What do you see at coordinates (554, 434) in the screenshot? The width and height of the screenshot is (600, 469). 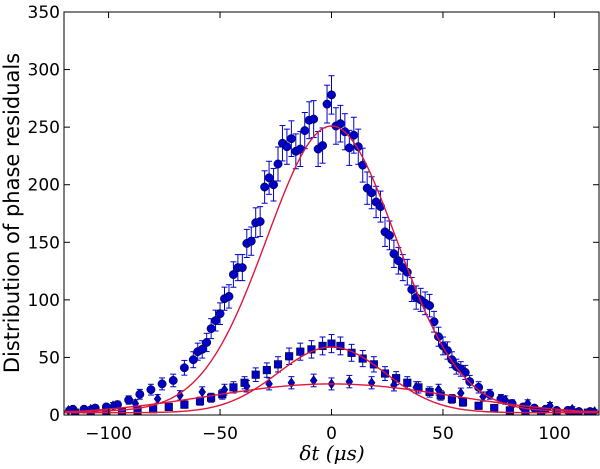 I see `x-tick-label: 100` at bounding box center [554, 434].